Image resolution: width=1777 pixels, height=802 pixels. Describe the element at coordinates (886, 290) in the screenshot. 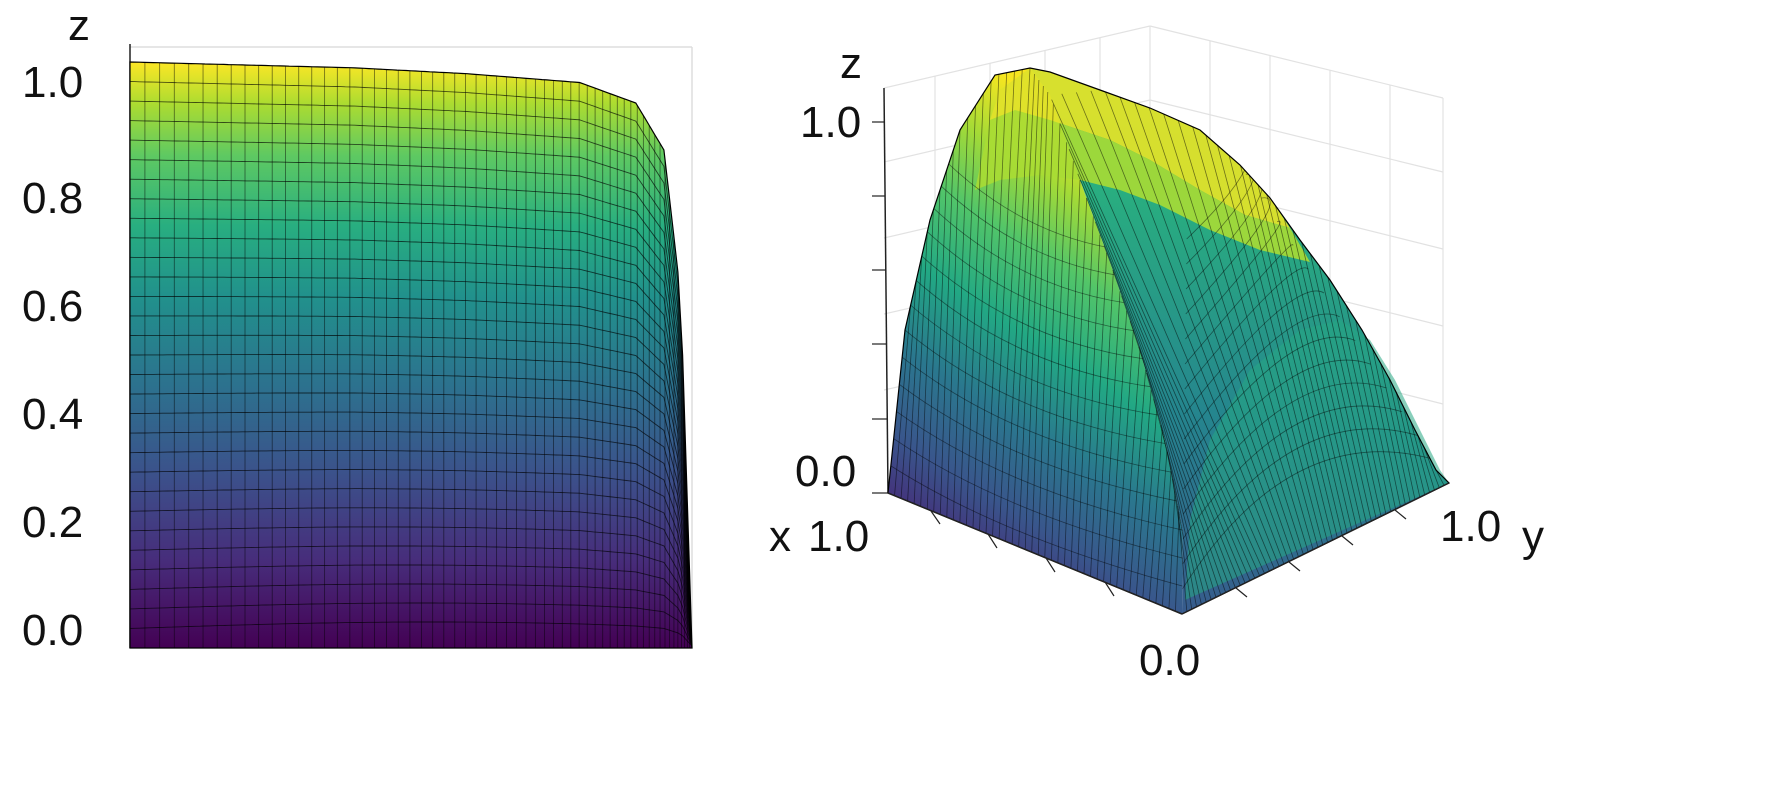

I see `right-z-axis` at that location.